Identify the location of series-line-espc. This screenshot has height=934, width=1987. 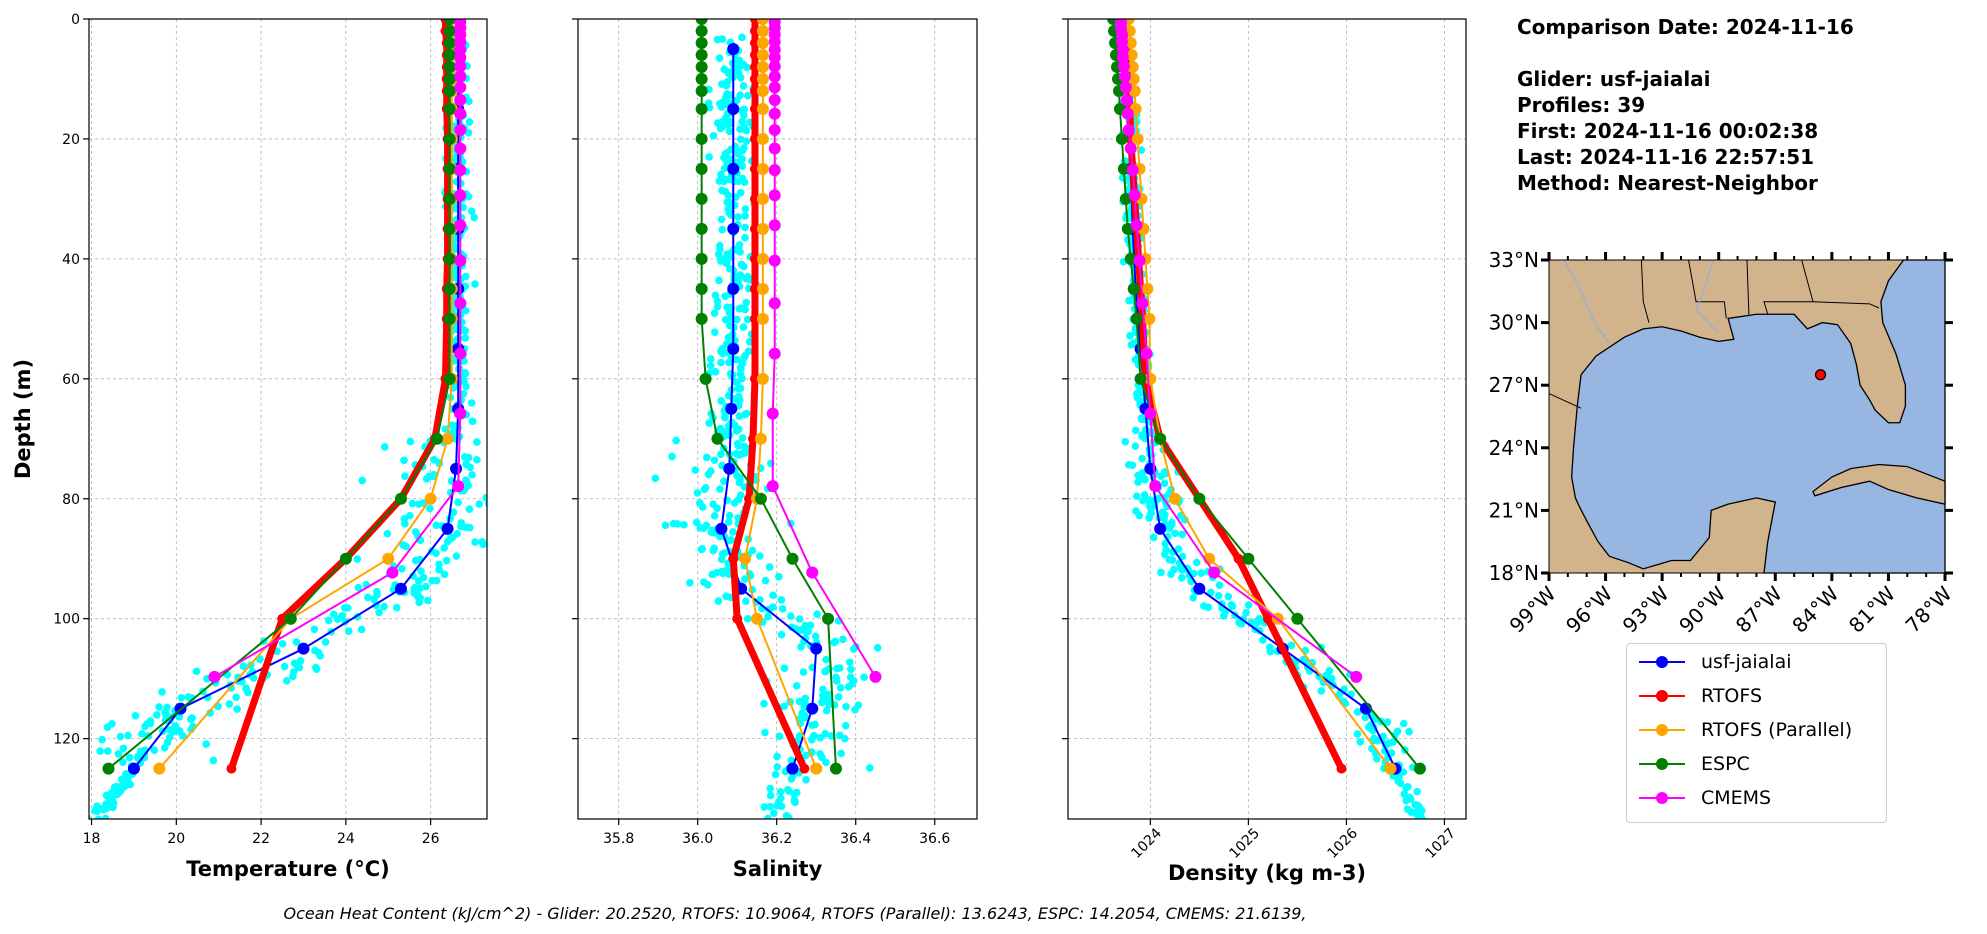
(1266, 394).